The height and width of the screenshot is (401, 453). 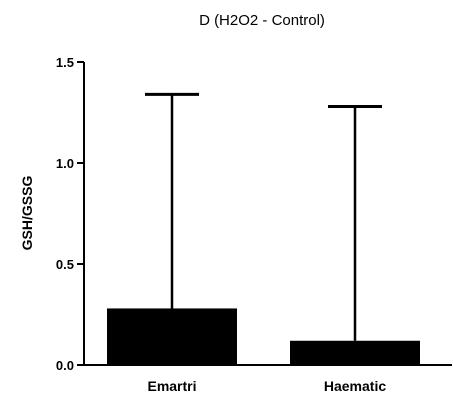 I want to click on y-tick-label: 1.0, so click(x=65, y=163).